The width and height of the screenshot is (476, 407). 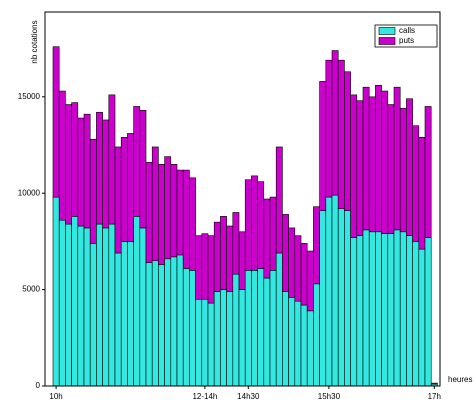 I want to click on x-tick-label: 15h30, so click(x=329, y=396).